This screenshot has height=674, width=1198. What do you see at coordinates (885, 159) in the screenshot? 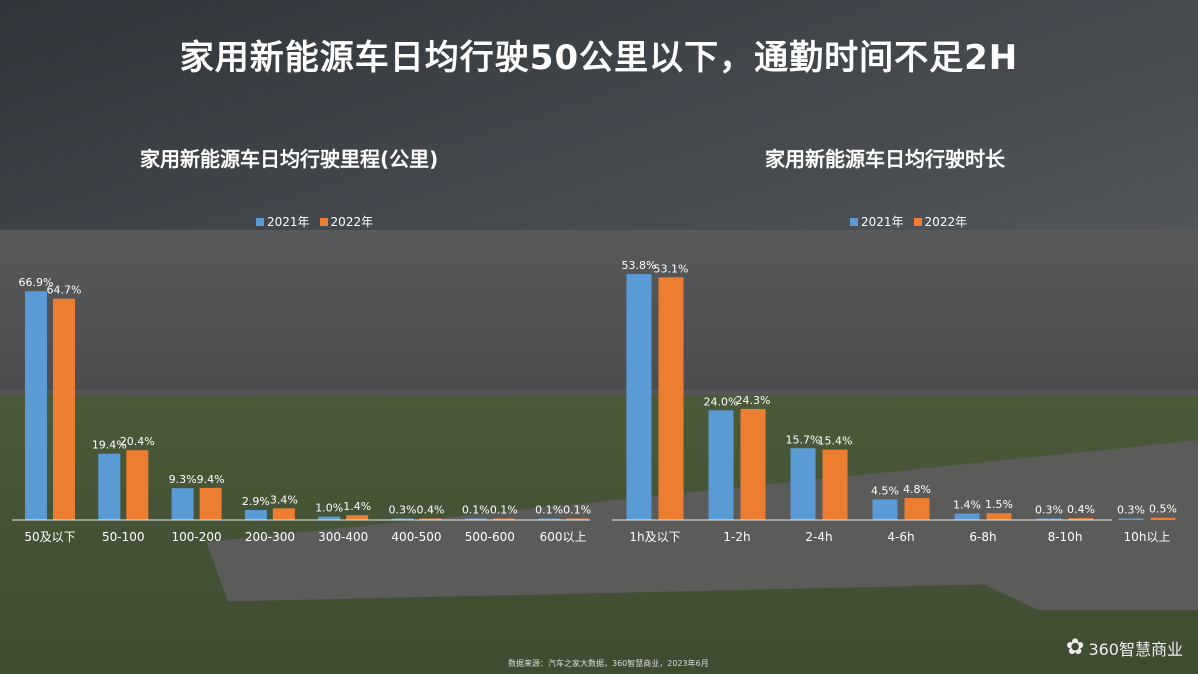
I see `chart-title-duration: 家用新能源车日均行驶时长` at bounding box center [885, 159].